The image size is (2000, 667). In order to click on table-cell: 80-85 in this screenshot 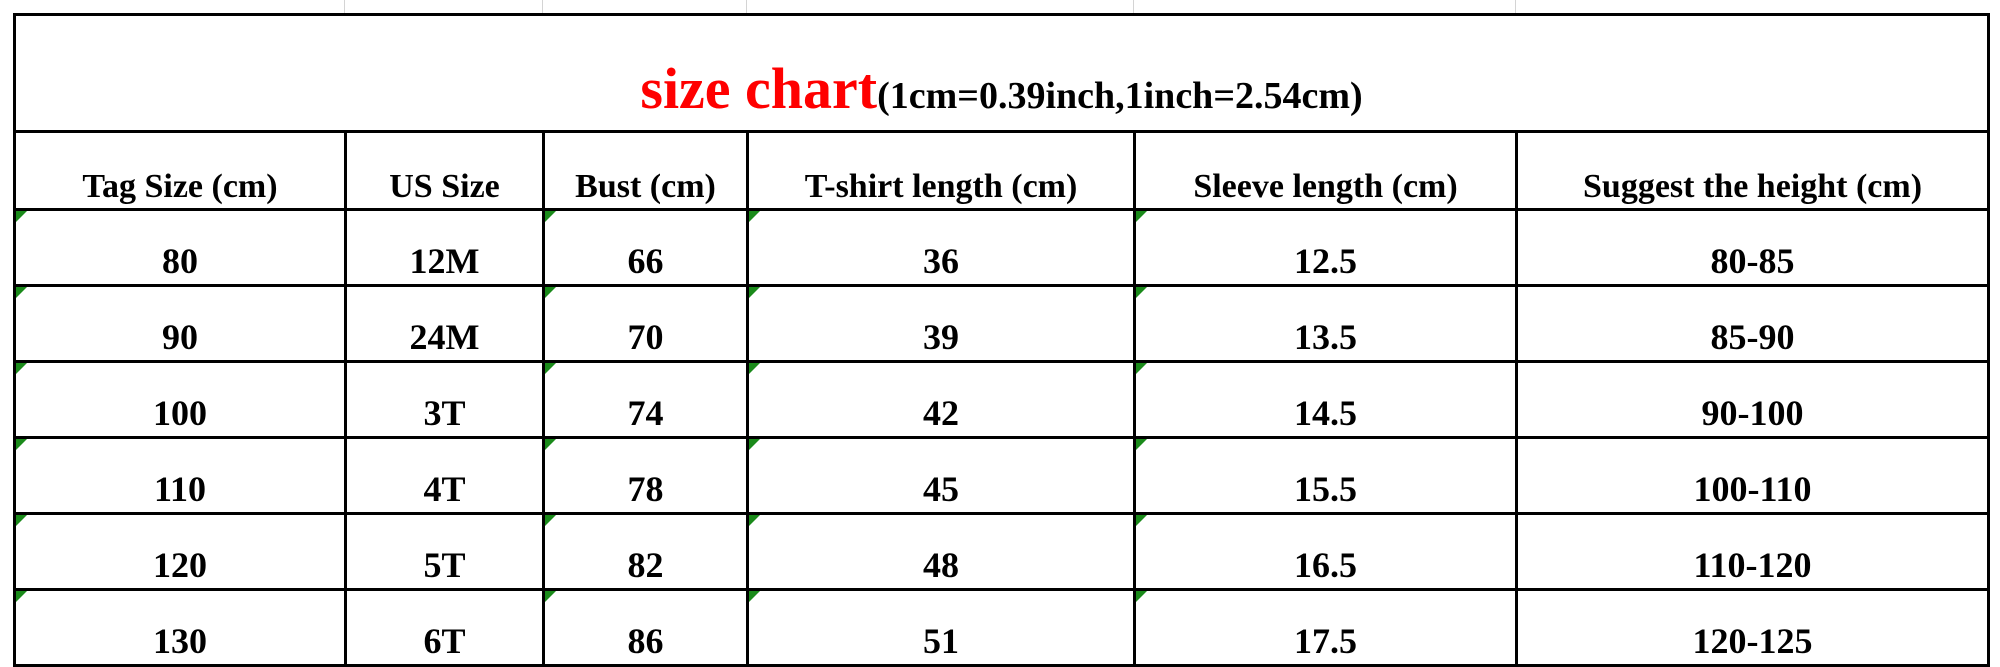, I will do `click(1752, 247)`.